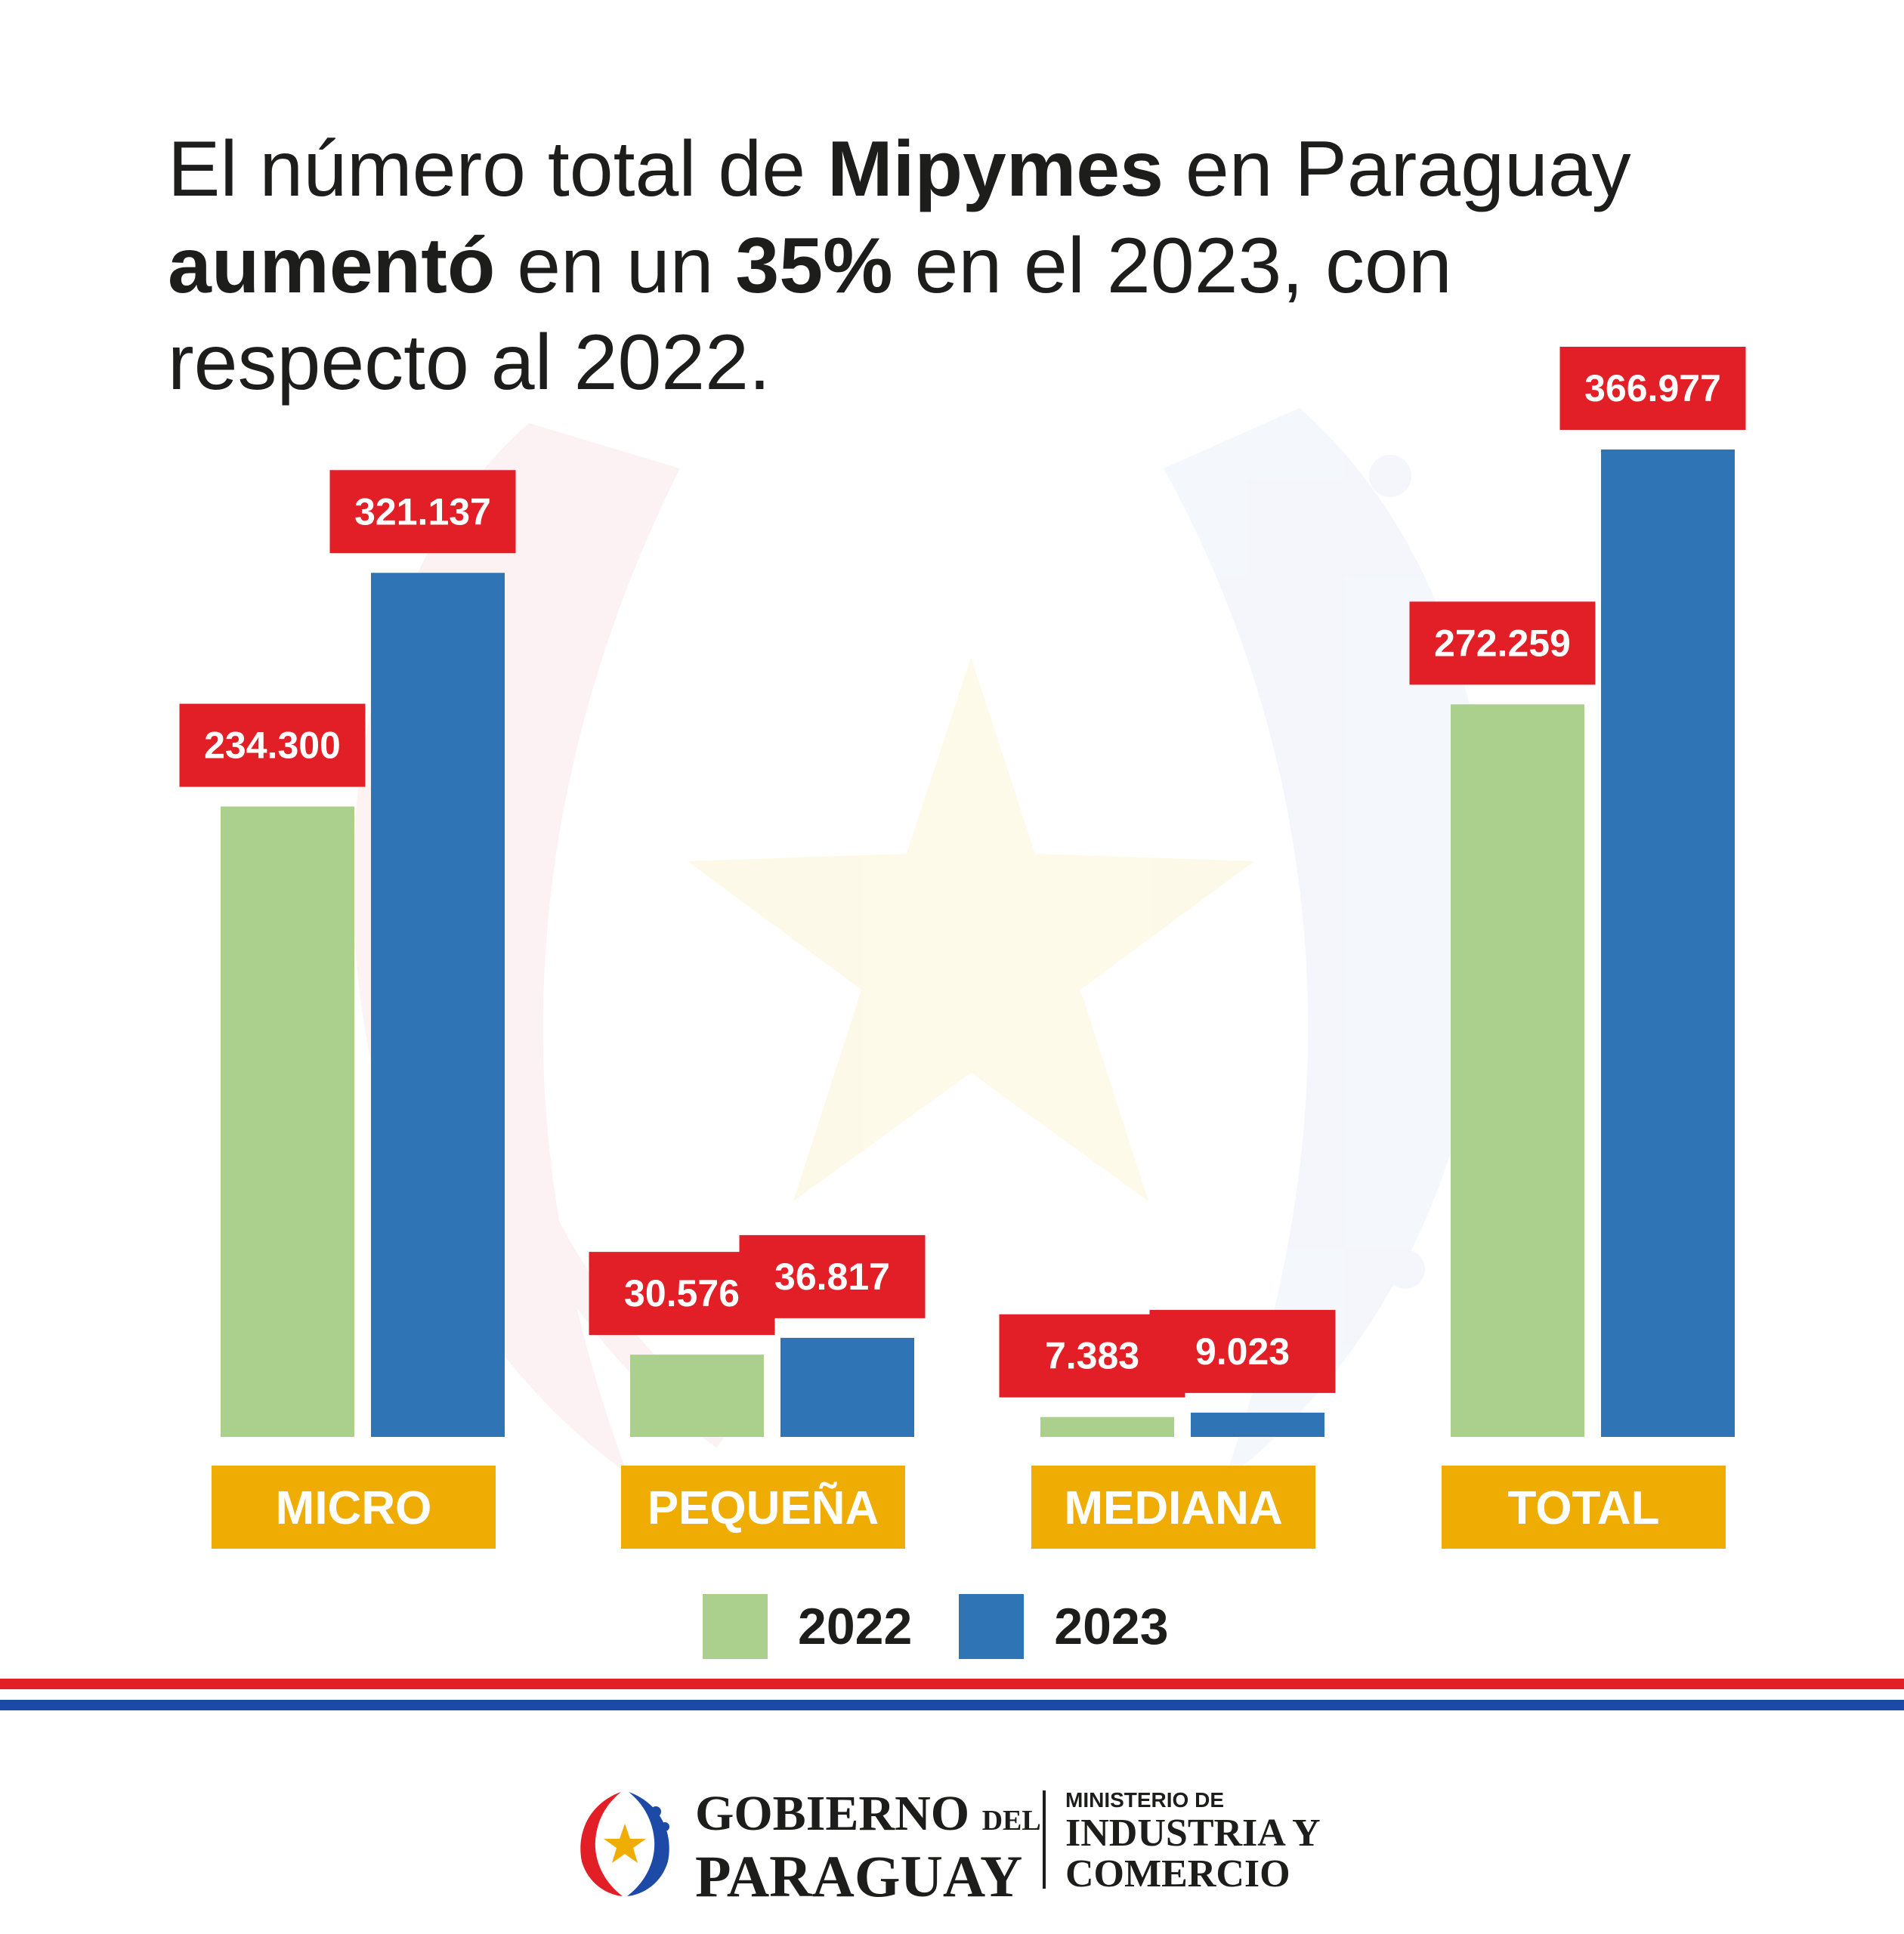 This screenshot has height=1934, width=1904. I want to click on gov-name: GOBIERNO DEL PARAGUAY, so click(868, 1848).